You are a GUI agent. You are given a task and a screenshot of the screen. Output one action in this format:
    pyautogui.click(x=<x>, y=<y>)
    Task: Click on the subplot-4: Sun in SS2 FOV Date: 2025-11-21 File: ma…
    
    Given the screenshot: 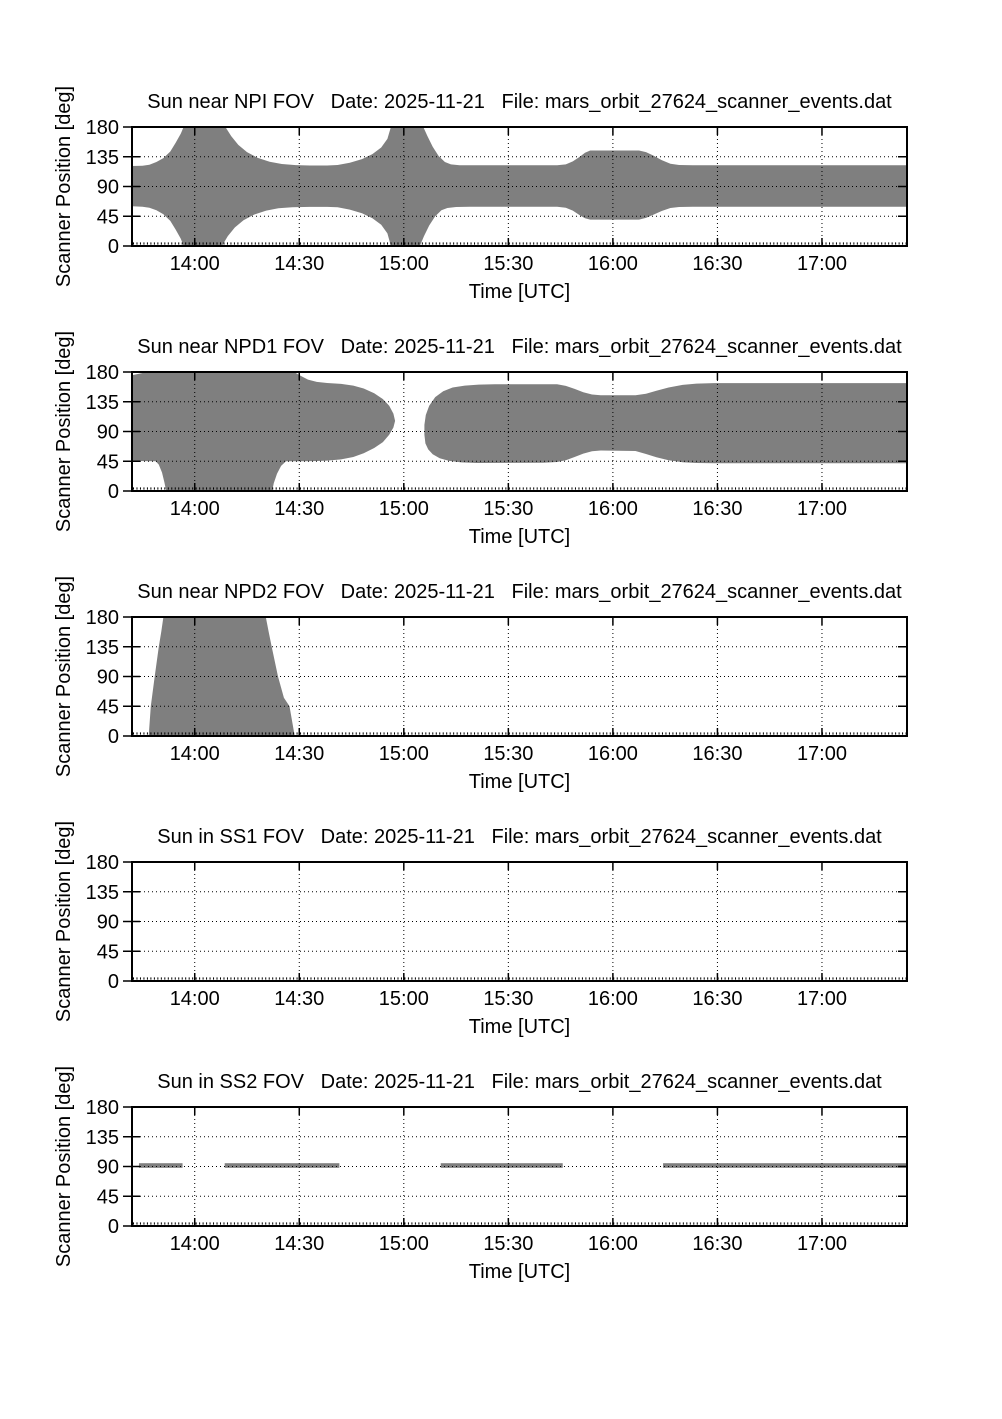 What is the action you would take?
    pyautogui.click(x=480, y=1174)
    